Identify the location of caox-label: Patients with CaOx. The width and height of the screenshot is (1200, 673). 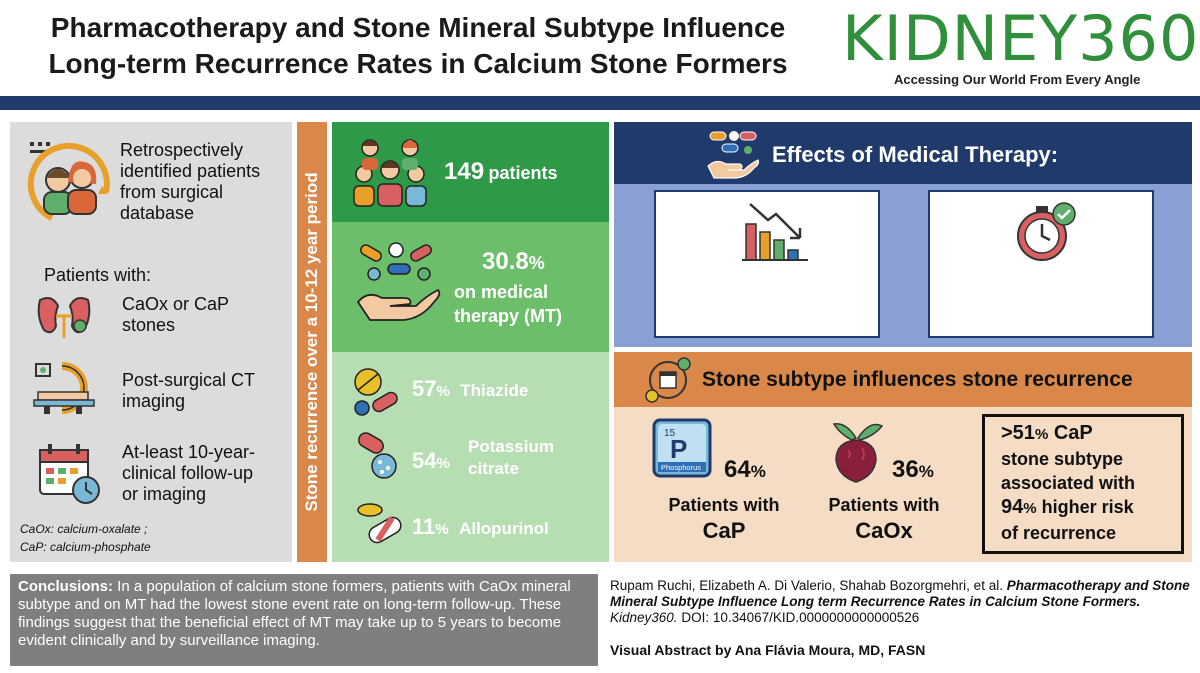
(884, 519).